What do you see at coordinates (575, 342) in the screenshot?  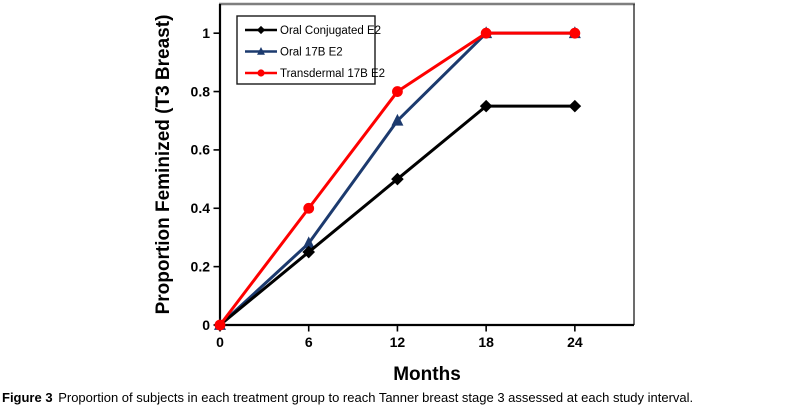 I see `x-tick-label-24: 24` at bounding box center [575, 342].